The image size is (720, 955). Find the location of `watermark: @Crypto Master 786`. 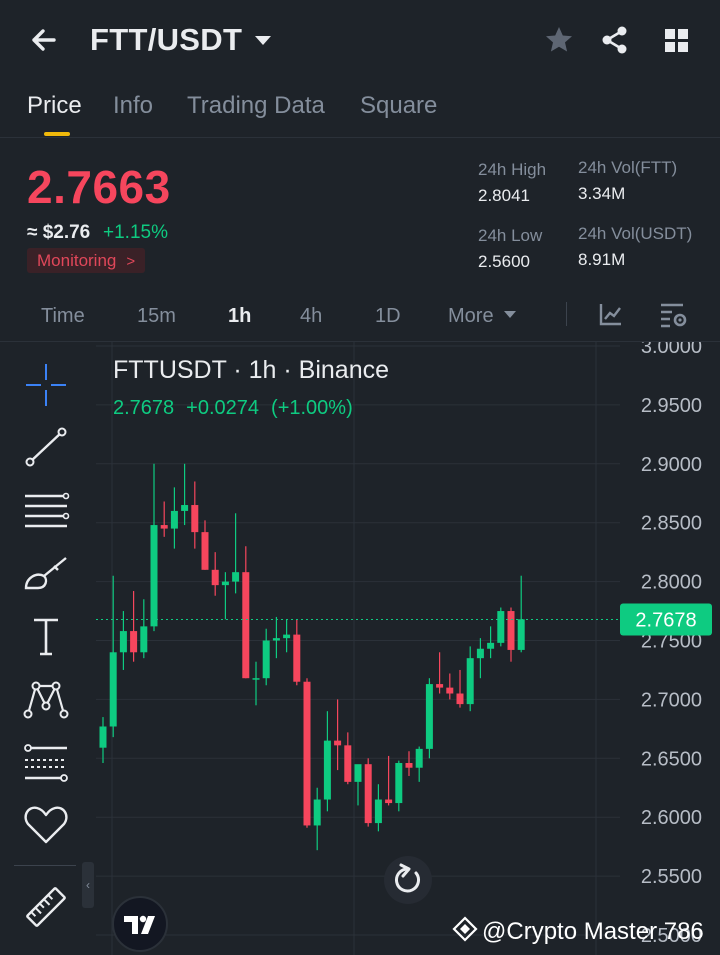

watermark: @Crypto Master 786 is located at coordinates (578, 931).